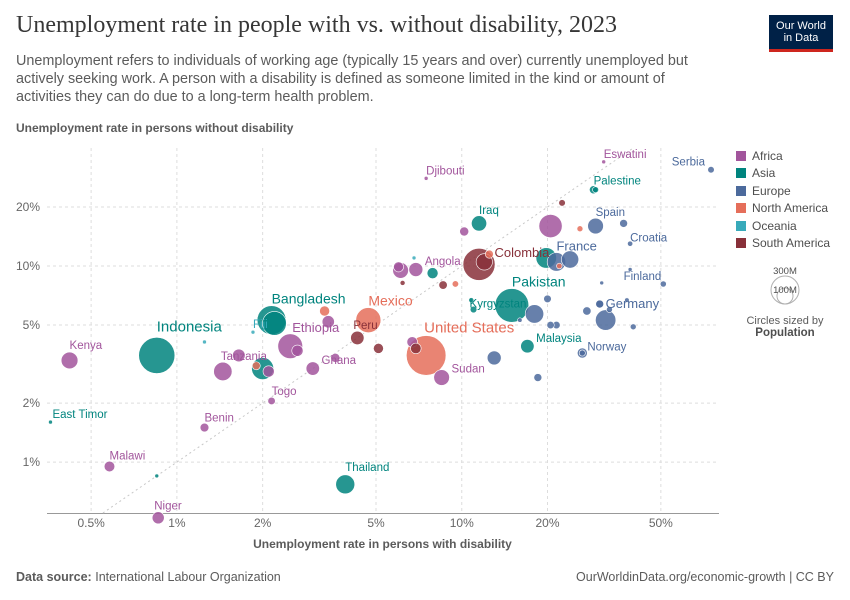 This screenshot has height=600, width=850. I want to click on point-label: Fiji, so click(260, 325).